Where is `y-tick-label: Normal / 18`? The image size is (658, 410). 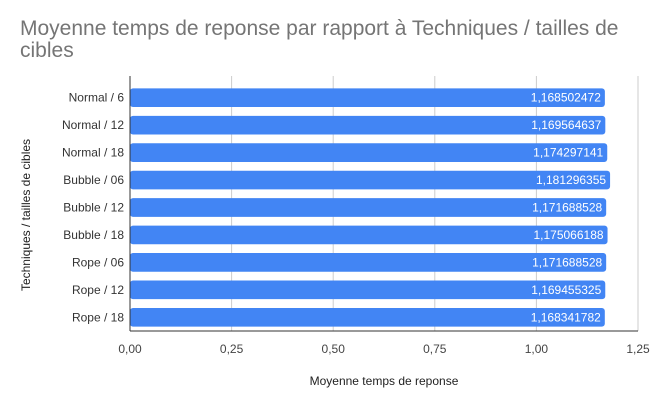 y-tick-label: Normal / 18 is located at coordinates (93, 153).